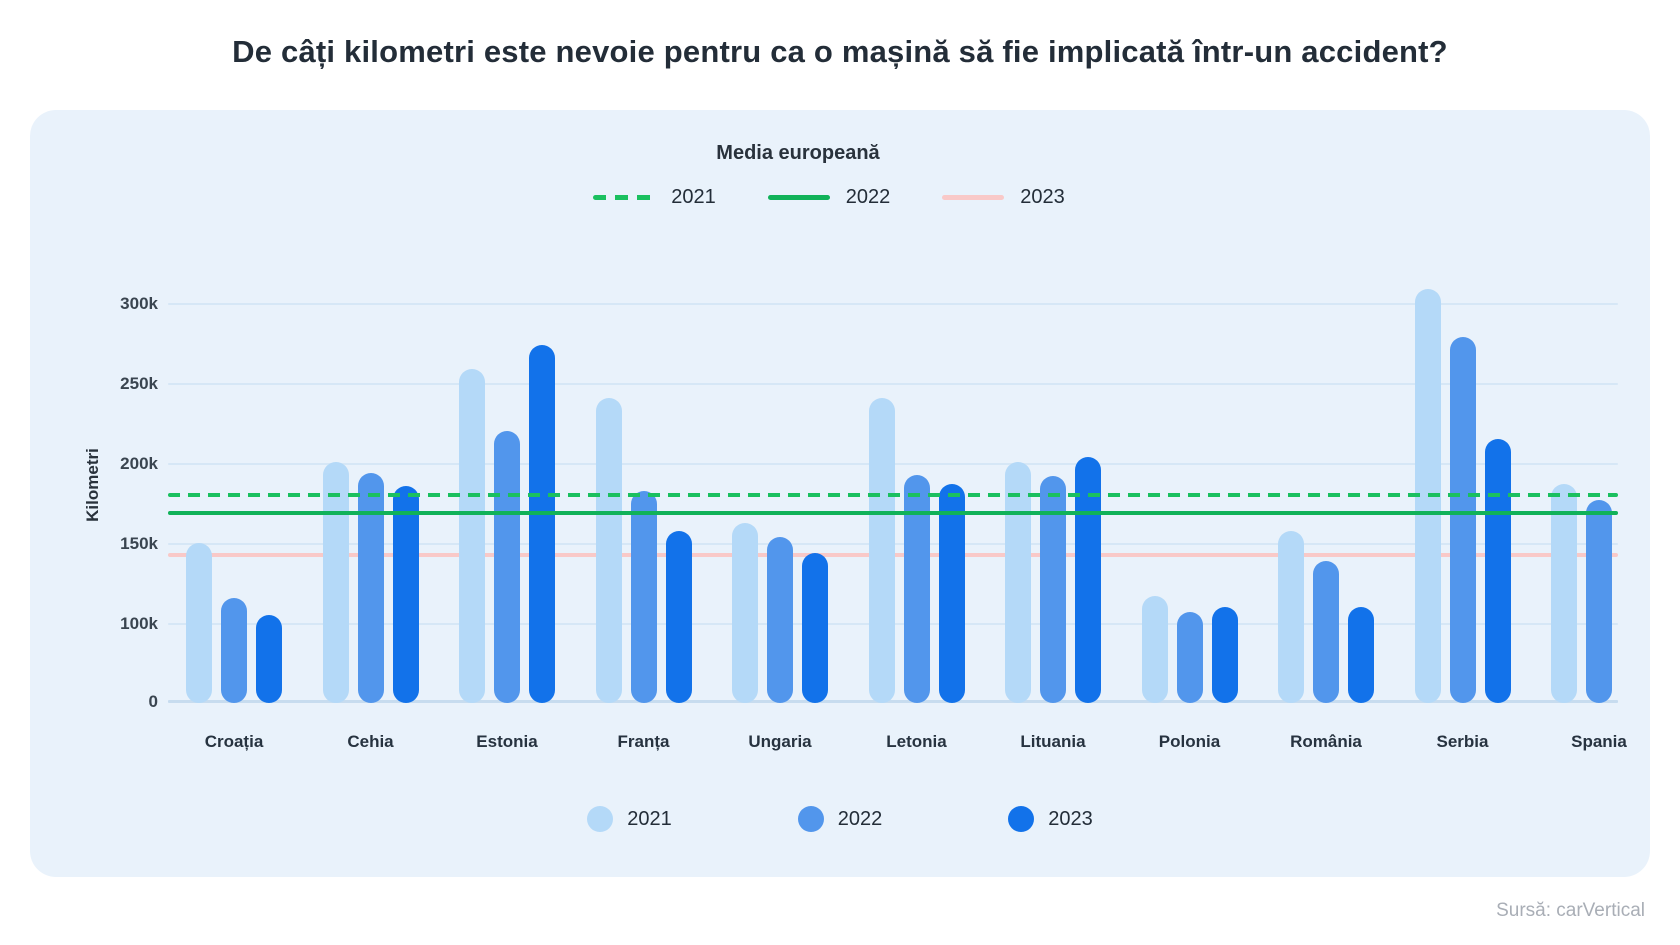 The width and height of the screenshot is (1680, 945). I want to click on bar-letonia-2022, so click(916, 588).